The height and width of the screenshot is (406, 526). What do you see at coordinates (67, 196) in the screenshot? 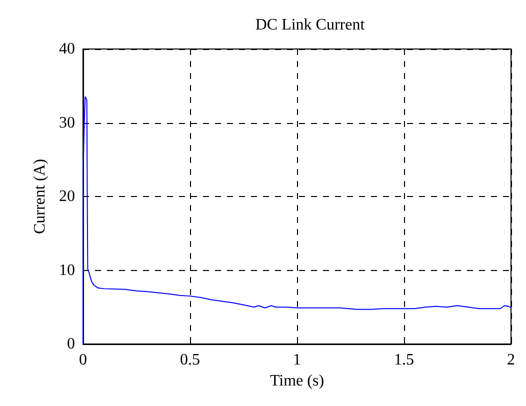
I see `y-tick-label: 20` at bounding box center [67, 196].